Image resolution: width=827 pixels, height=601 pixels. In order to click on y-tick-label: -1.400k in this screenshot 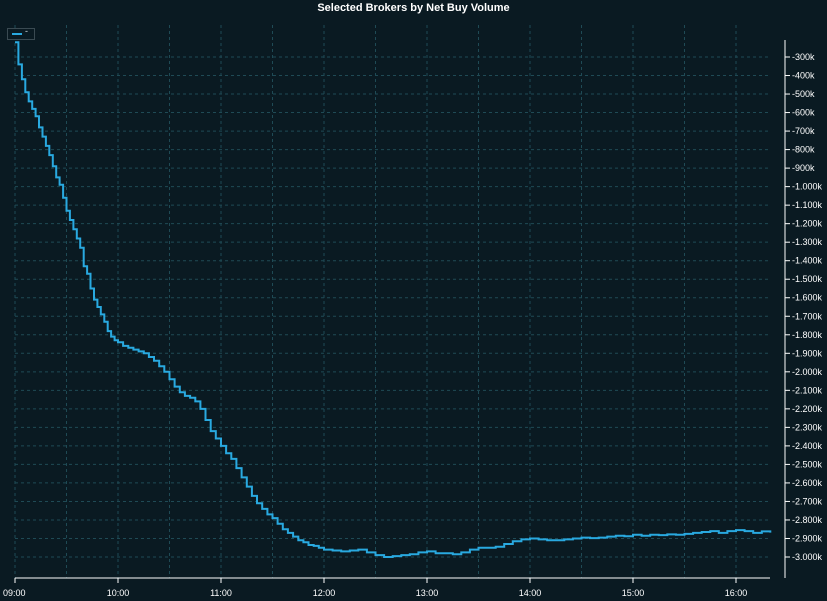, I will do `click(807, 261)`.